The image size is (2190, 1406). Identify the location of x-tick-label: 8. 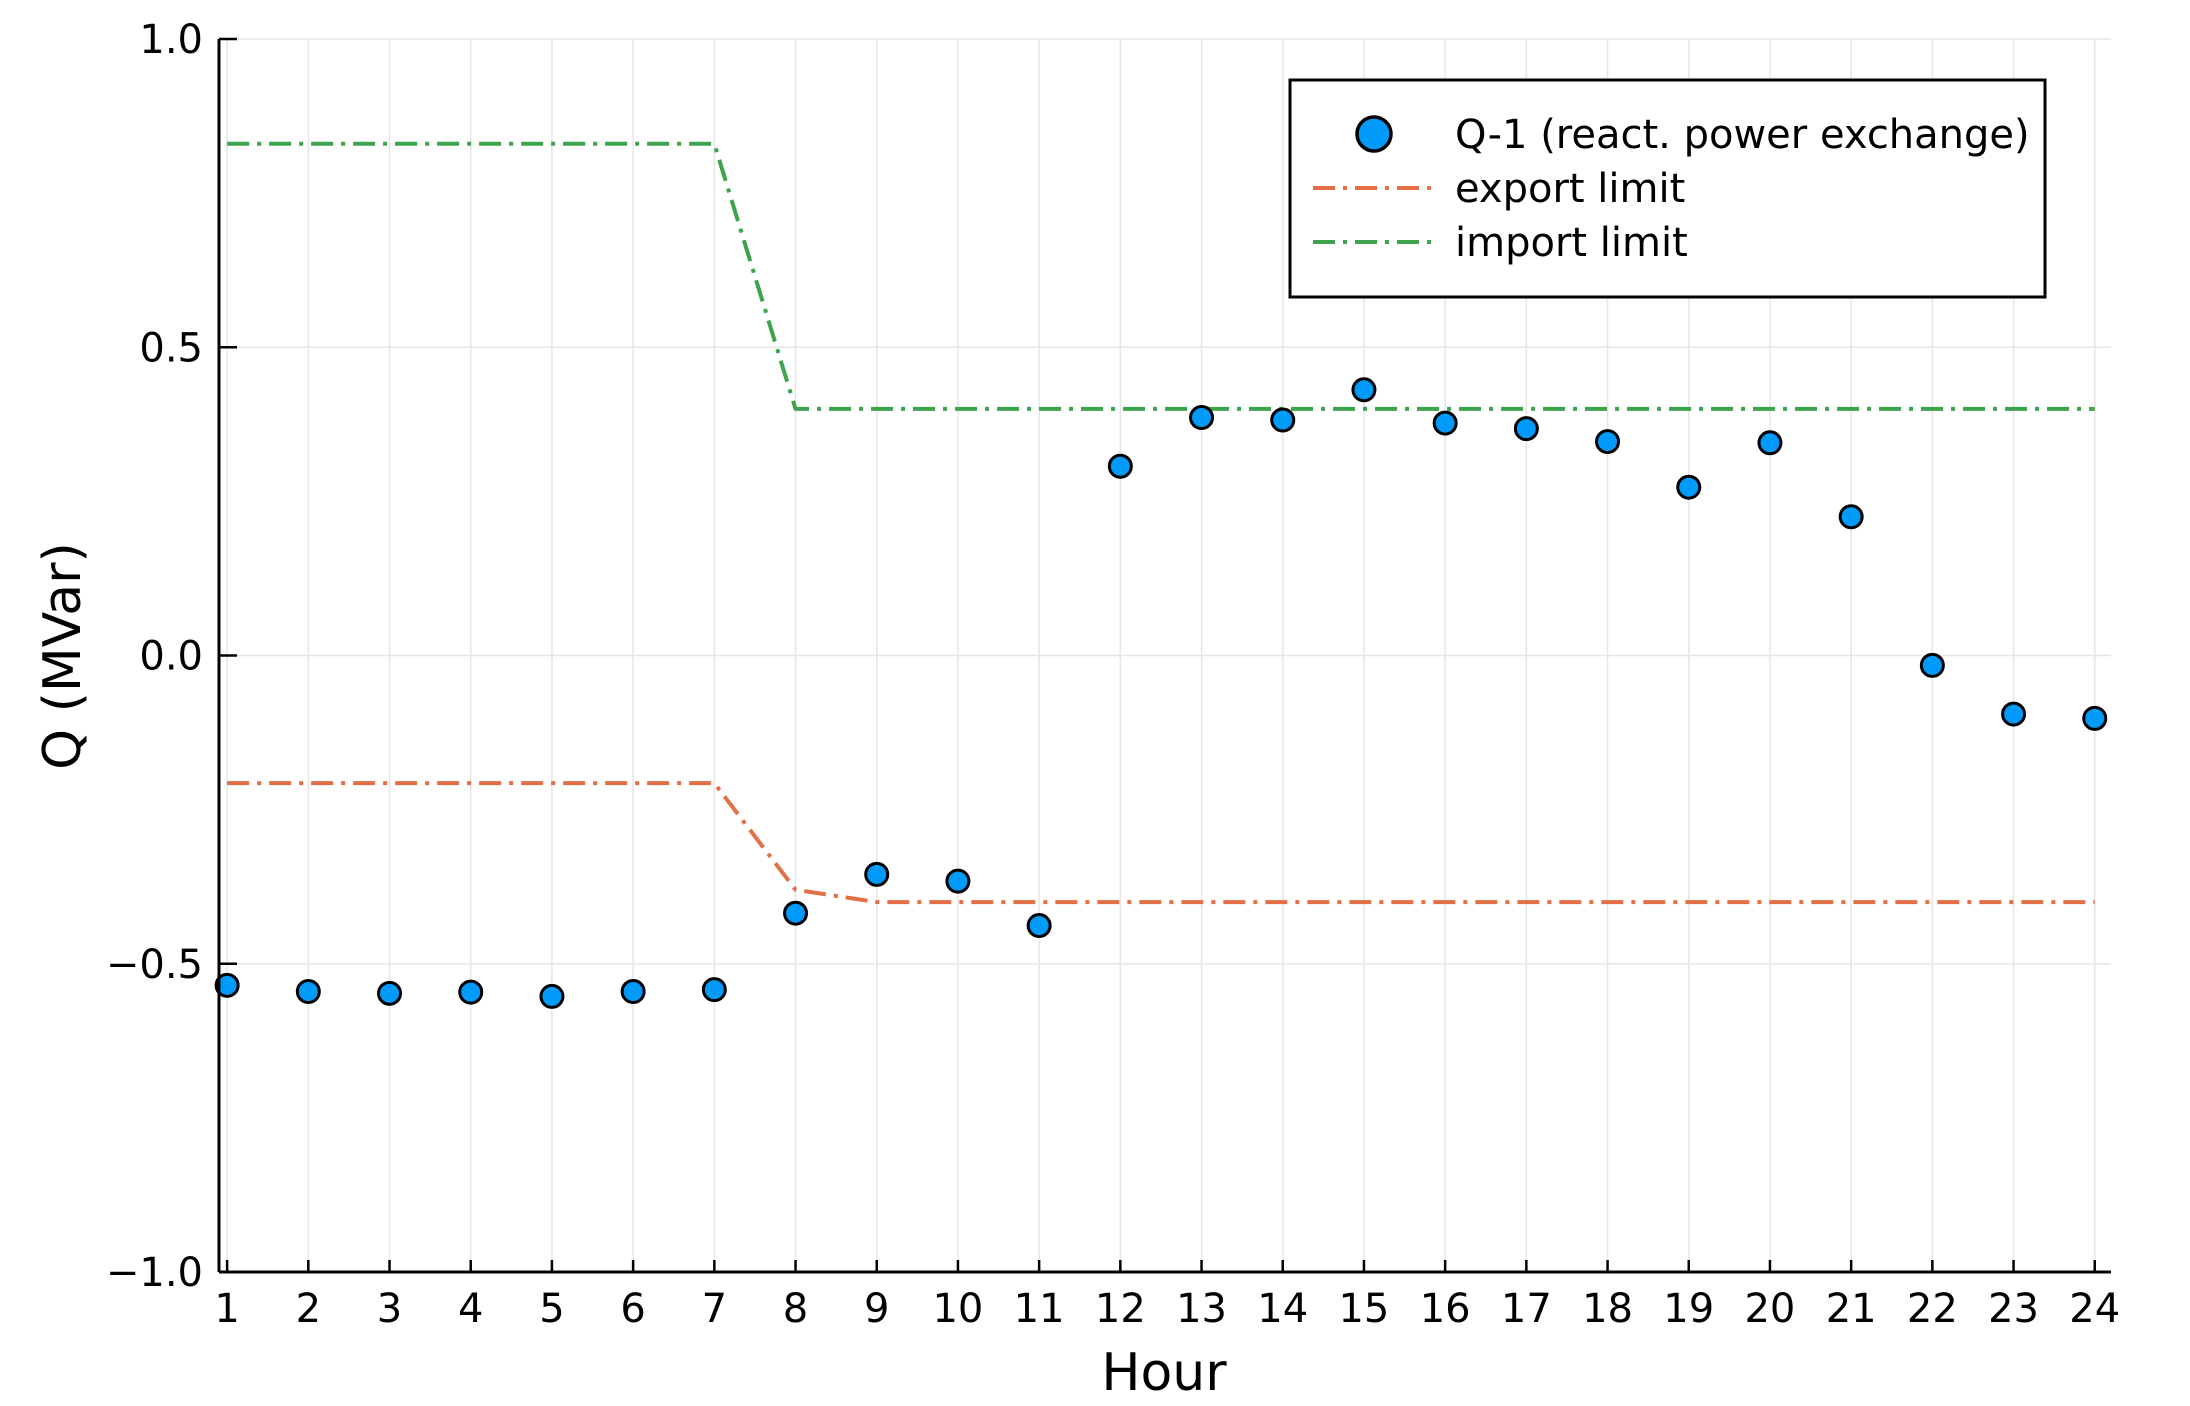
(795, 1309).